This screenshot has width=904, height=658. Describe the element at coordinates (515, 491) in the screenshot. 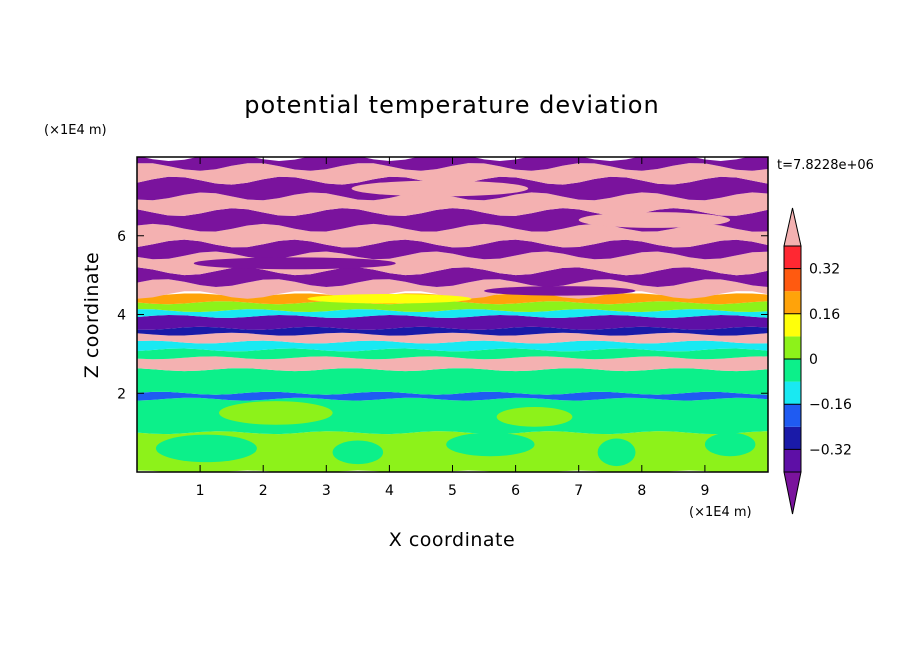

I see `x-tick-label: 6` at that location.